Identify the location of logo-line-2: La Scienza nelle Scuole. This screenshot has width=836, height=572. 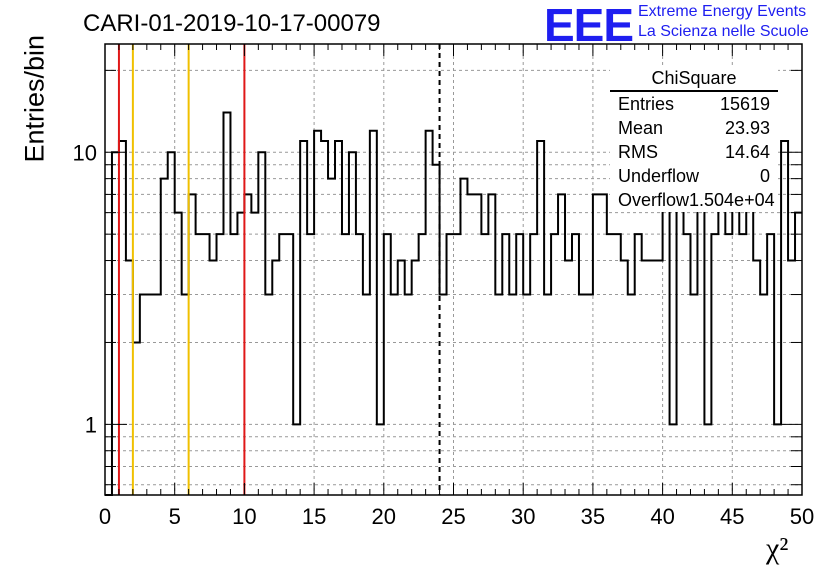
(723, 31).